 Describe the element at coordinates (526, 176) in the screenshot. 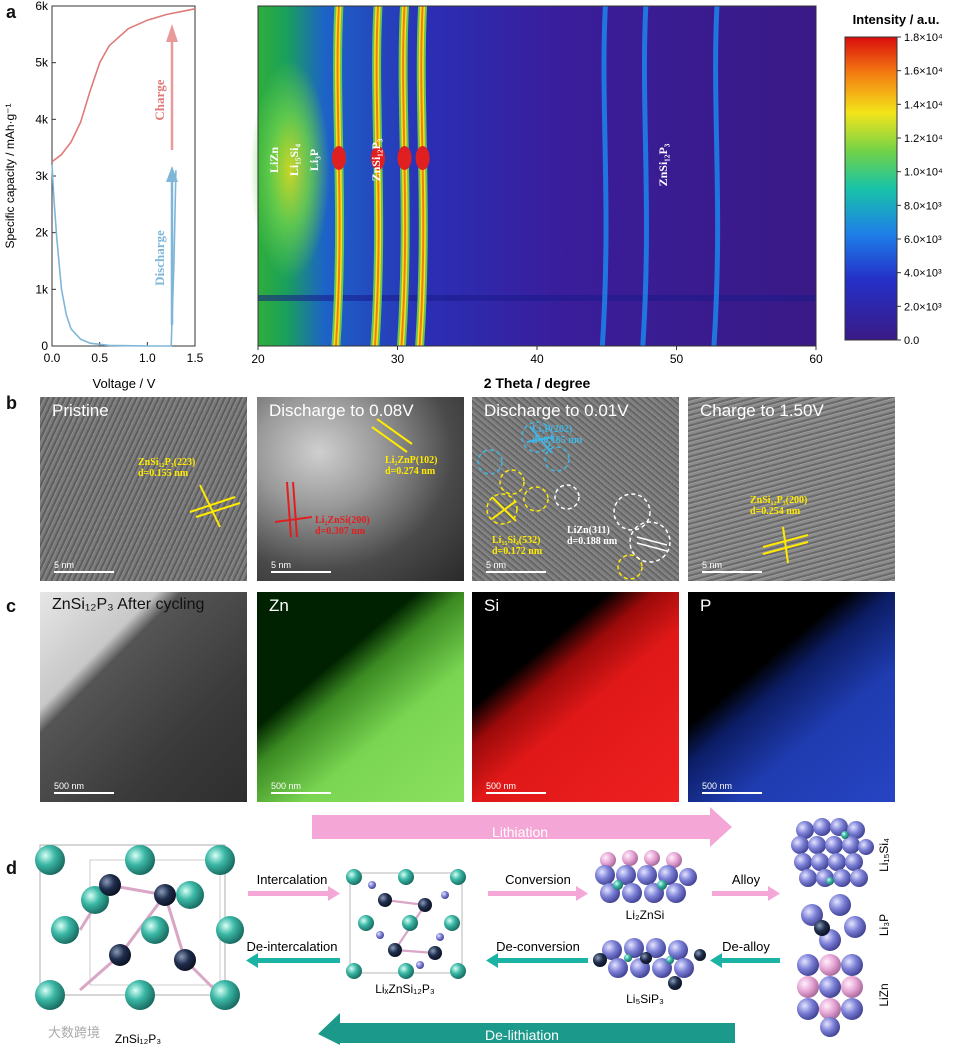

I see `heatmap-peaks` at that location.